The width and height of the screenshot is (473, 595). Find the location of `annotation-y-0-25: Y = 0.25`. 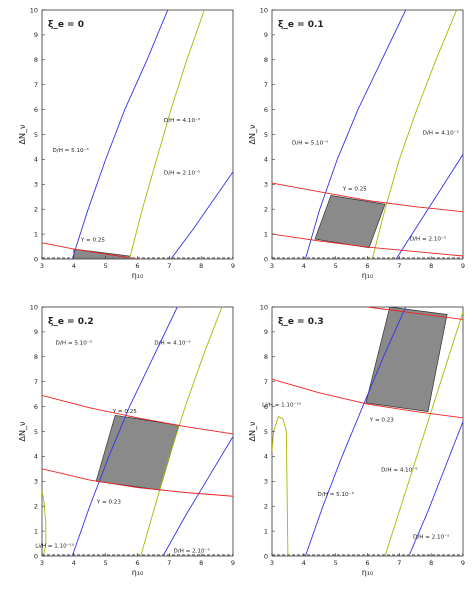

annotation-y-0-25: Y = 0.25 is located at coordinates (93, 241).